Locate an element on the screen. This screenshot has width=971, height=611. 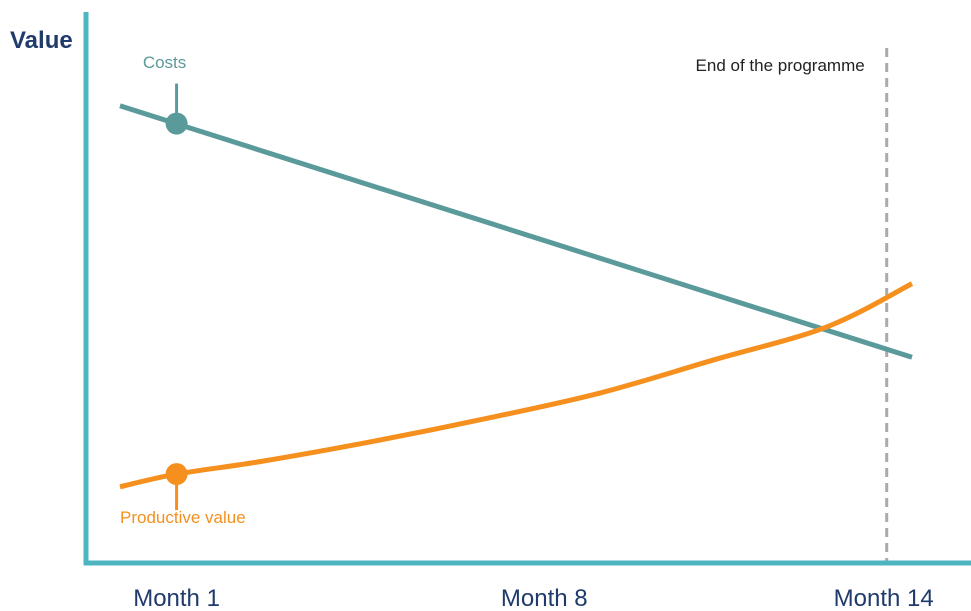
x-tick-label: Month 8 is located at coordinates (544, 598).